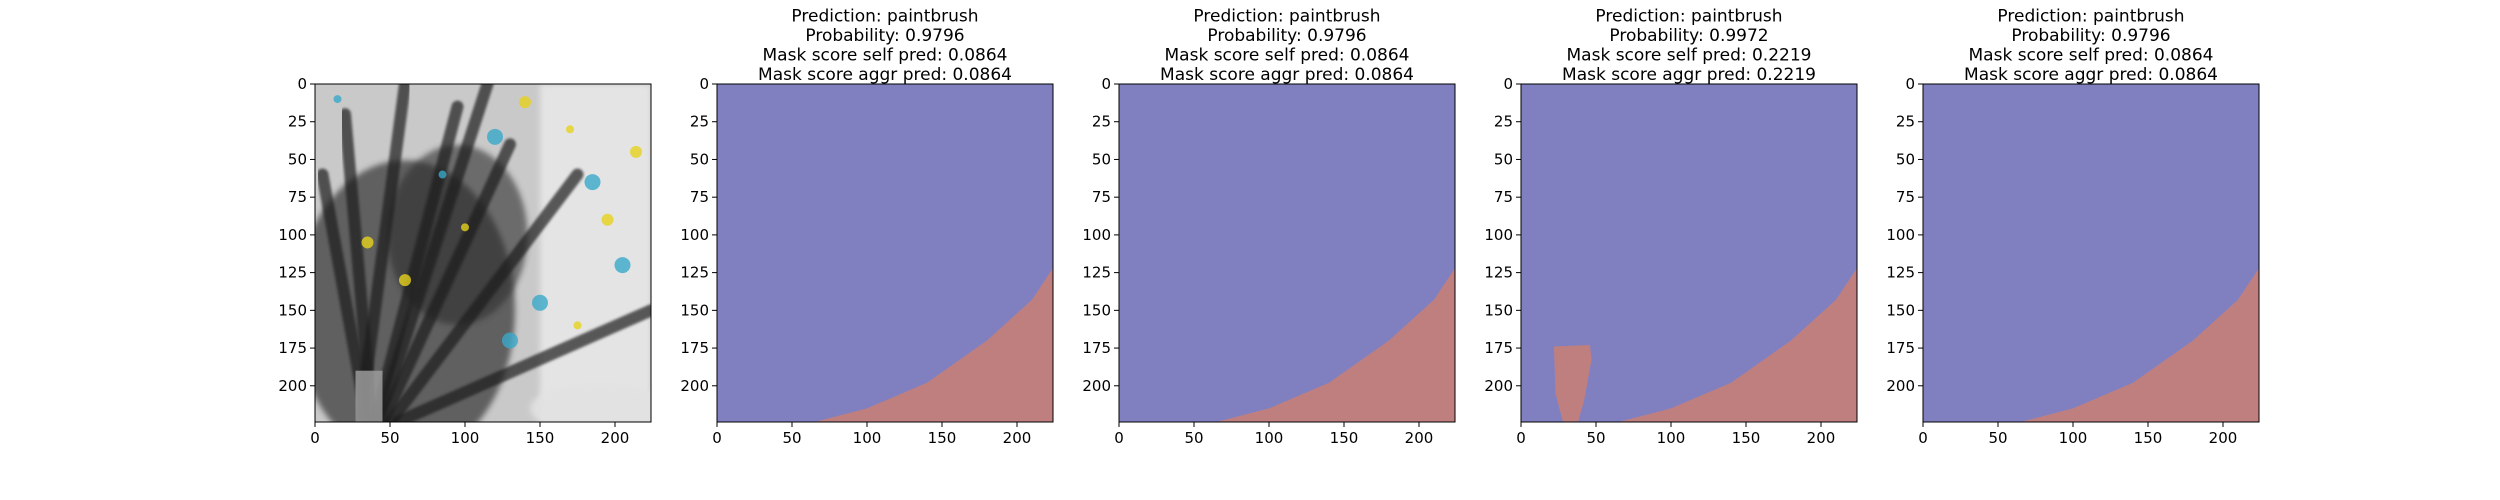  Describe the element at coordinates (1573, 383) in the screenshot. I see `mask-blob-region` at that location.